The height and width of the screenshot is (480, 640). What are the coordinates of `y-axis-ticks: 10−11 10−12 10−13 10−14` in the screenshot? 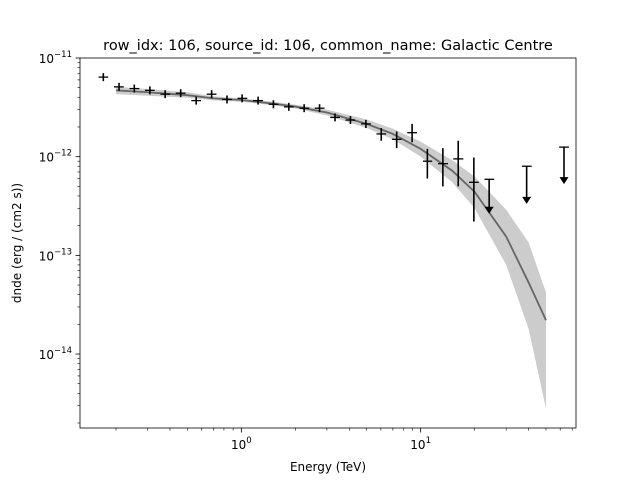 It's located at (59, 237).